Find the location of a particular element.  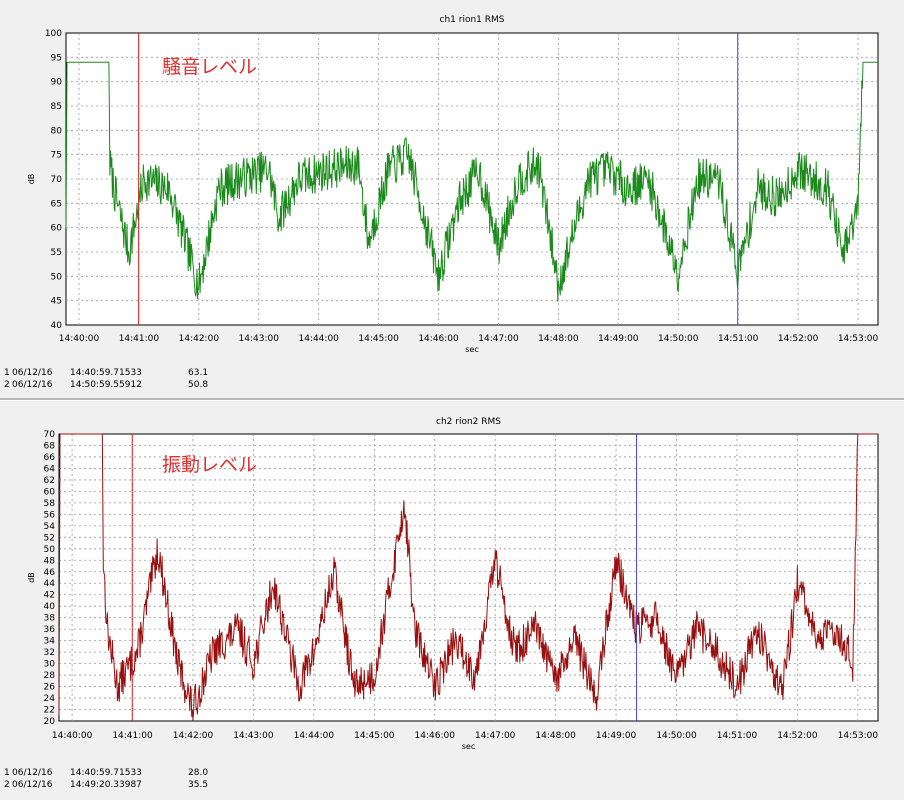

readout-value: 28.0 is located at coordinates (198, 773).